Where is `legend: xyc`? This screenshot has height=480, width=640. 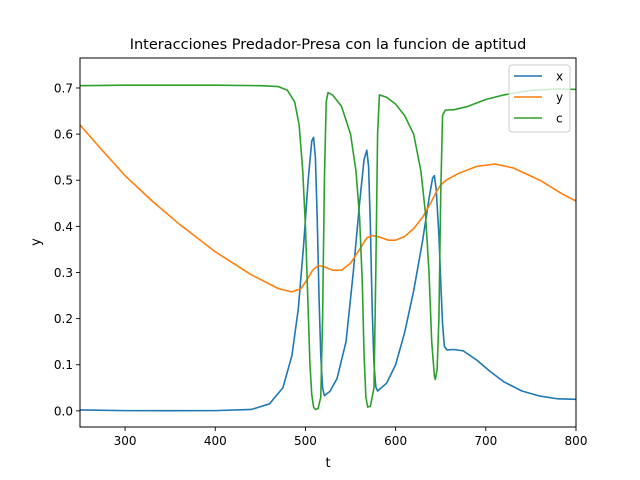
legend: xyc is located at coordinates (539, 98).